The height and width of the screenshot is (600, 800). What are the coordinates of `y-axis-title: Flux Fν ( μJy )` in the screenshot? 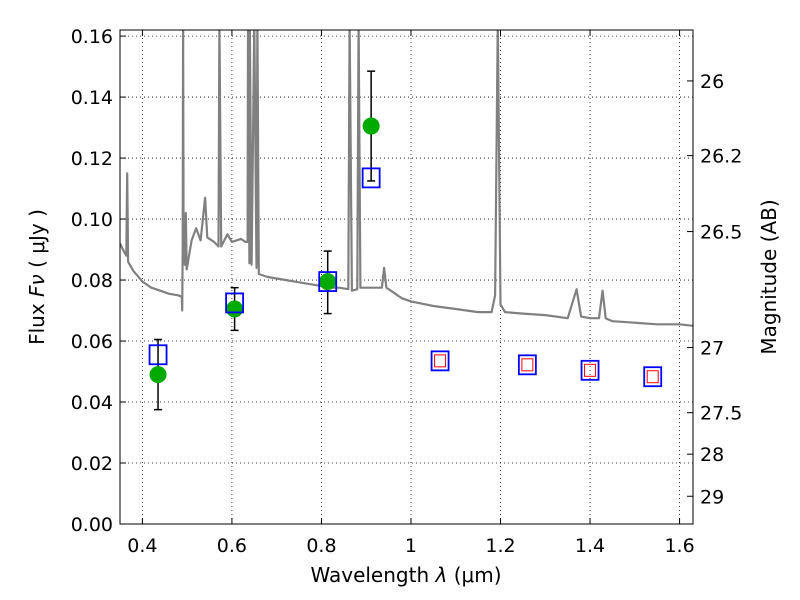 It's located at (37, 277).